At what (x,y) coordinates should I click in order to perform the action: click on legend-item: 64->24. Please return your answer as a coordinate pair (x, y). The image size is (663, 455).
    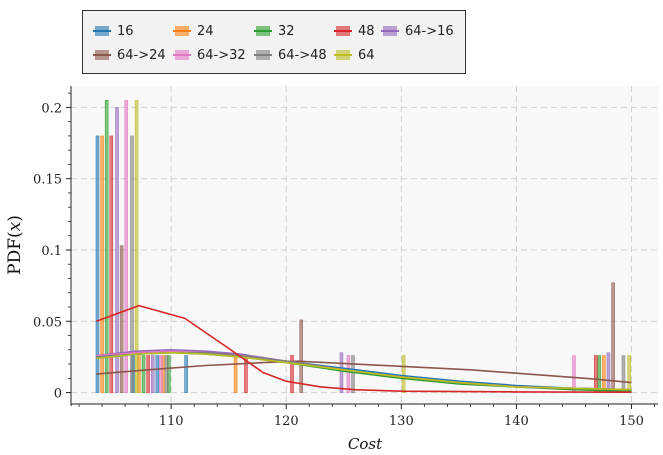
    Looking at the image, I should click on (129, 55).